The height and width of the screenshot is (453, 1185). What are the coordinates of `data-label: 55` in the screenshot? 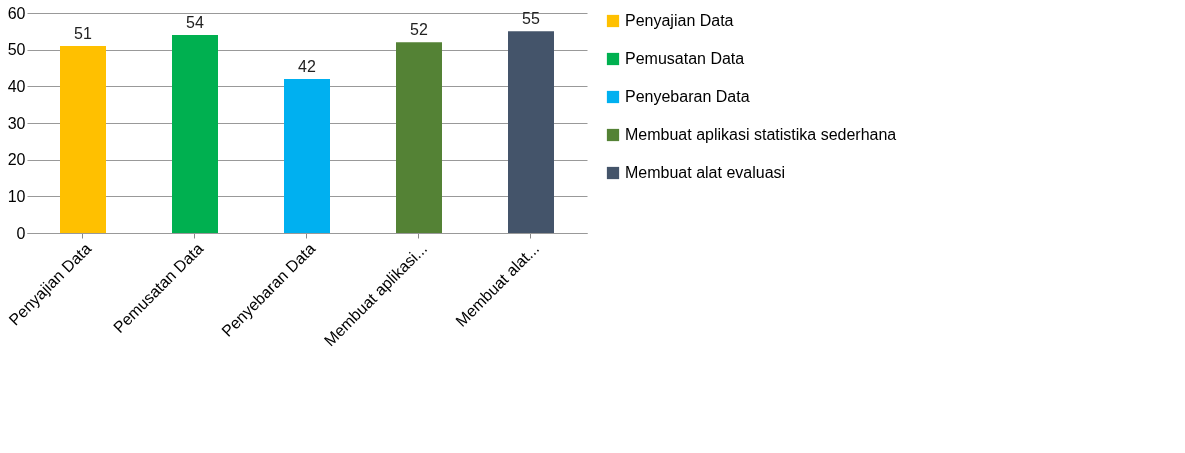 It's located at (531, 19).